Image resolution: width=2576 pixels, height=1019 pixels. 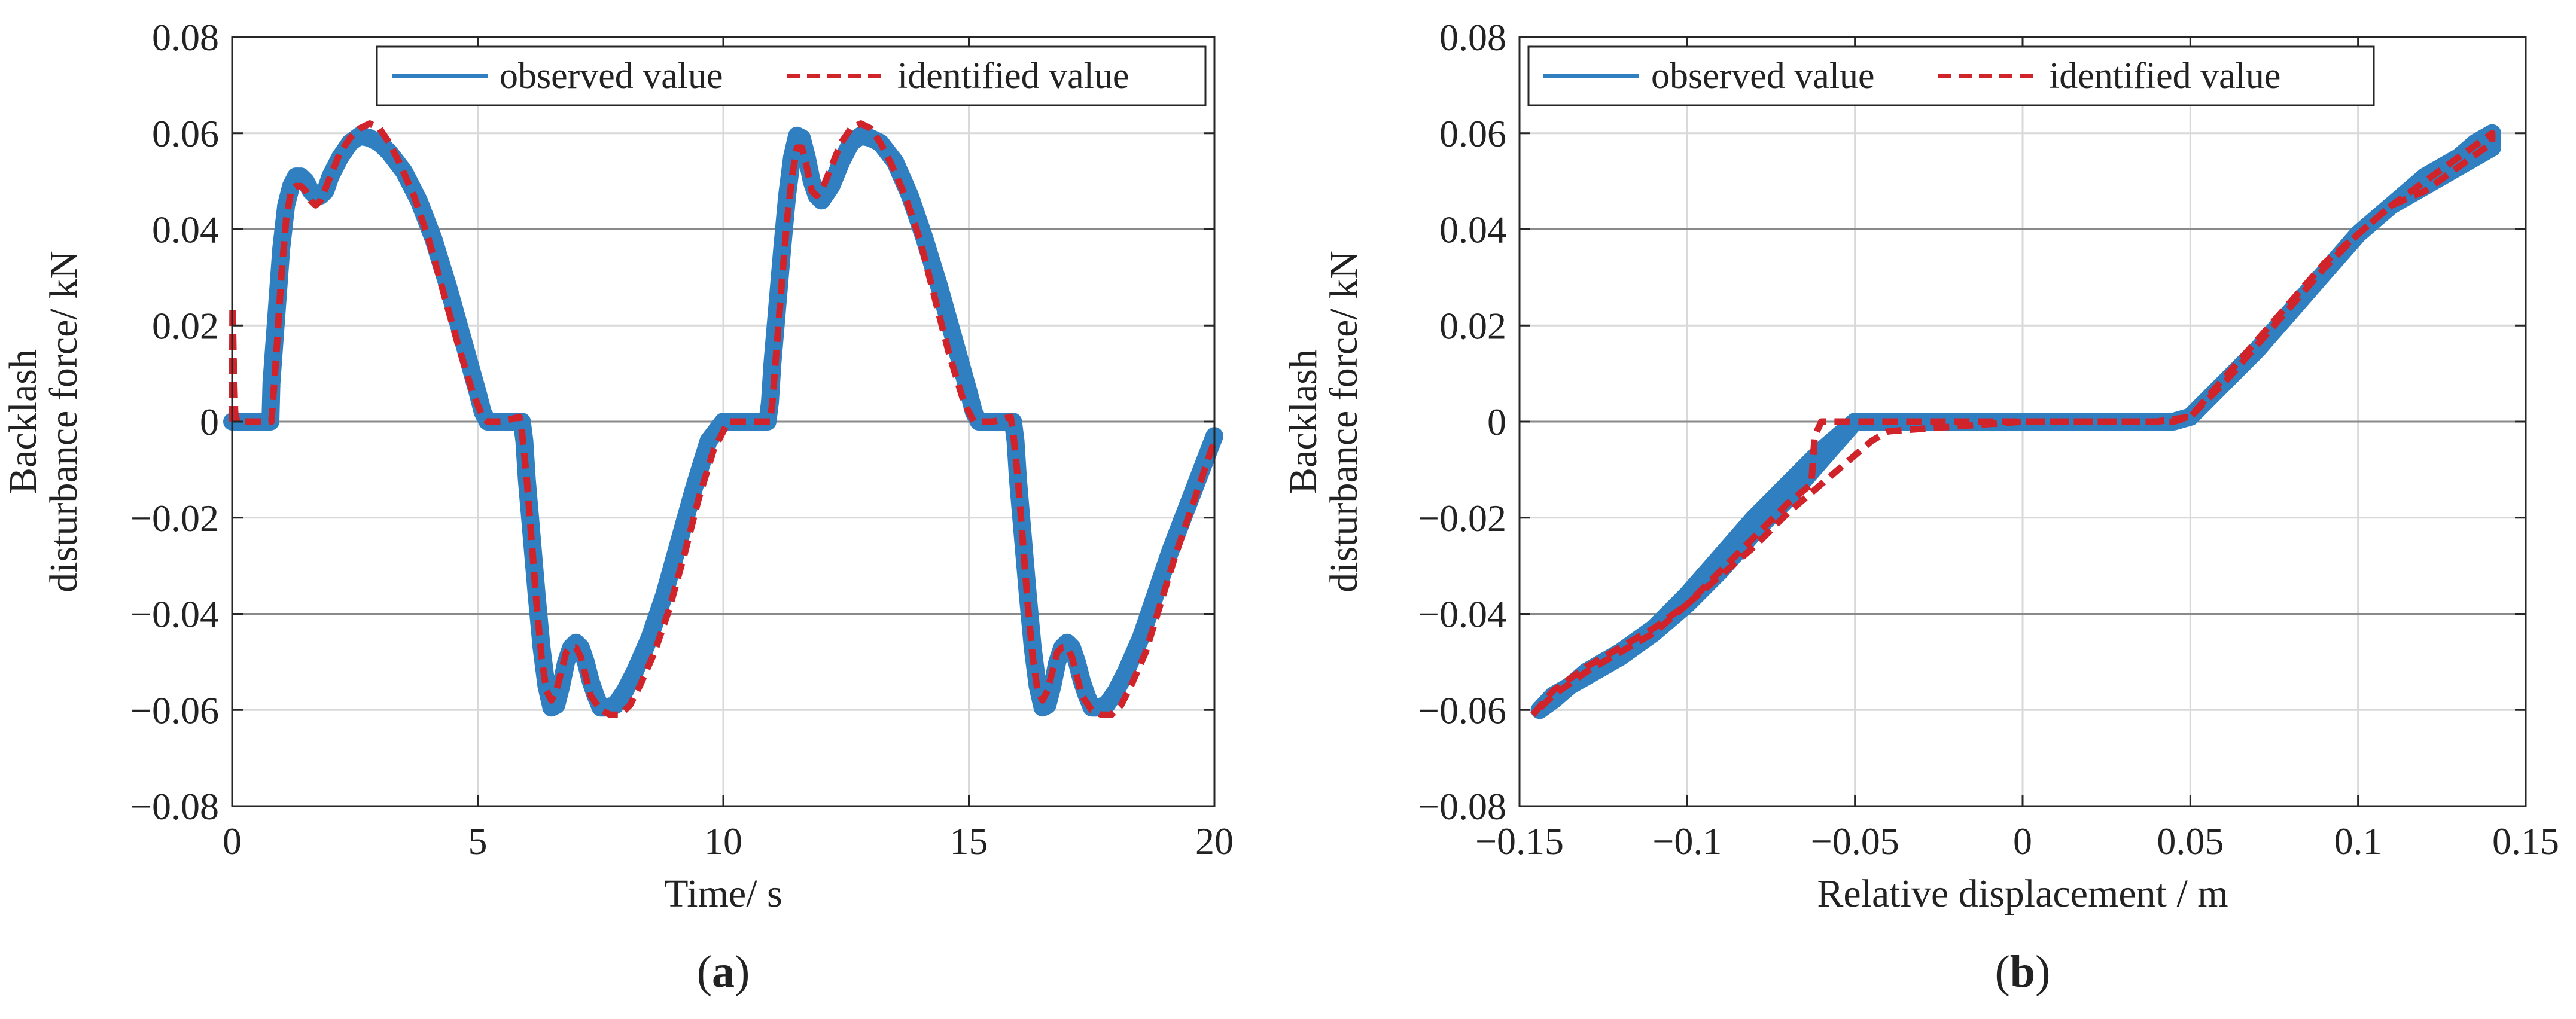 I want to click on x-tick-label: 10, so click(x=723, y=841).